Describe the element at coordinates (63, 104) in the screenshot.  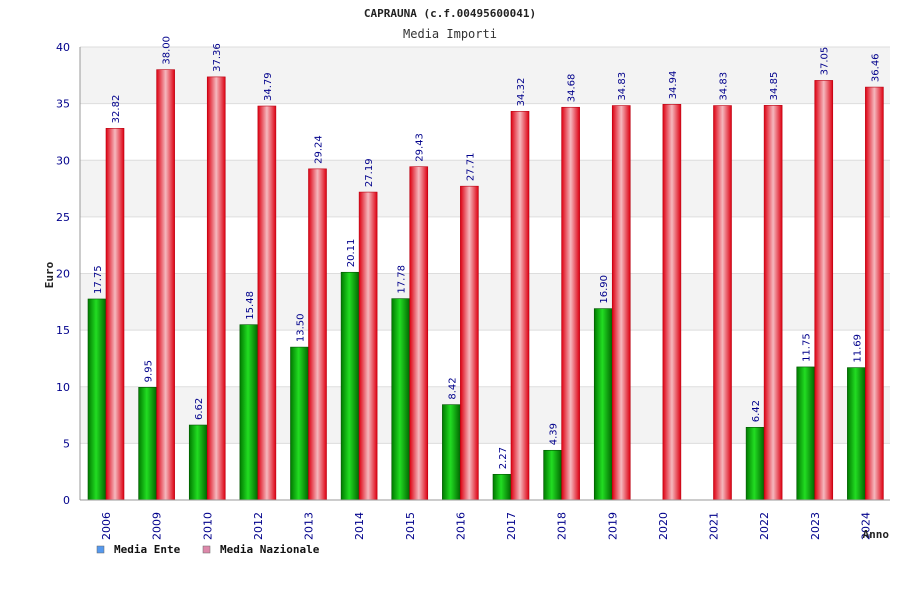
I see `y-tick-label: 35` at that location.